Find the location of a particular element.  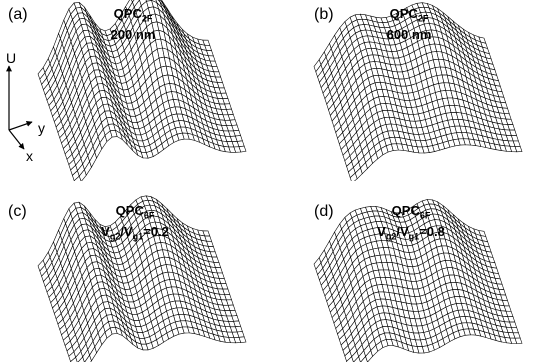

y-axis-label: y is located at coordinates (41, 128).